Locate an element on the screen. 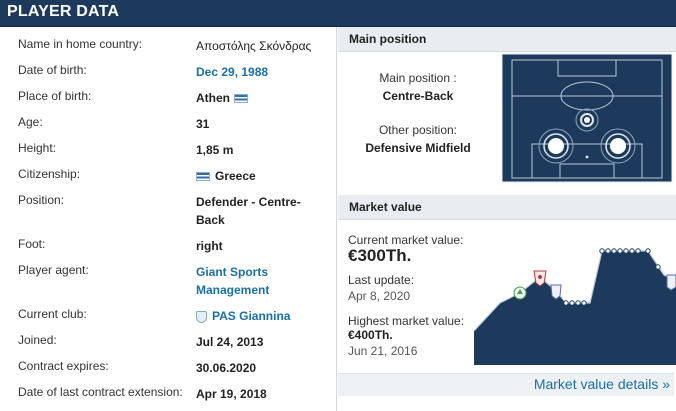  label-dob: Date of birth: is located at coordinates (52, 70).